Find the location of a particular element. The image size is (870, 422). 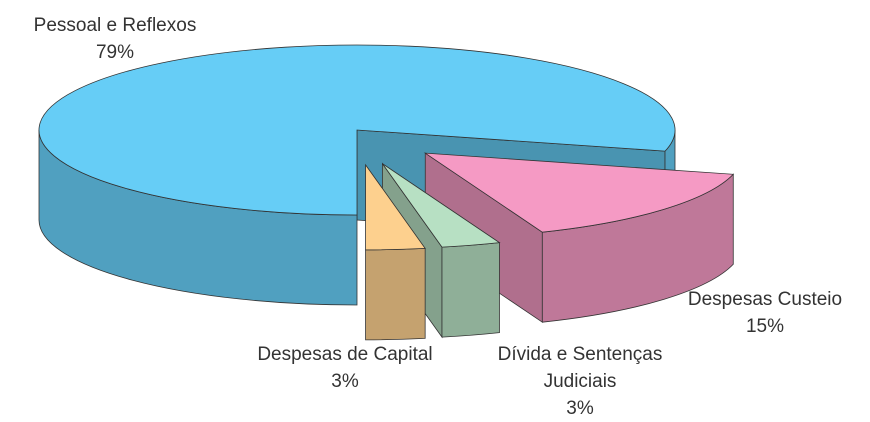

slice-label: Dívida e Sentenças Judiciais 3% is located at coordinates (580, 381).